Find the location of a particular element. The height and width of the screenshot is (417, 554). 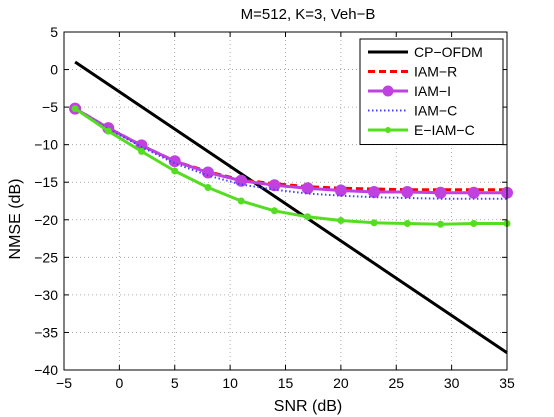

y-tick-label: −35 is located at coordinates (46, 332).